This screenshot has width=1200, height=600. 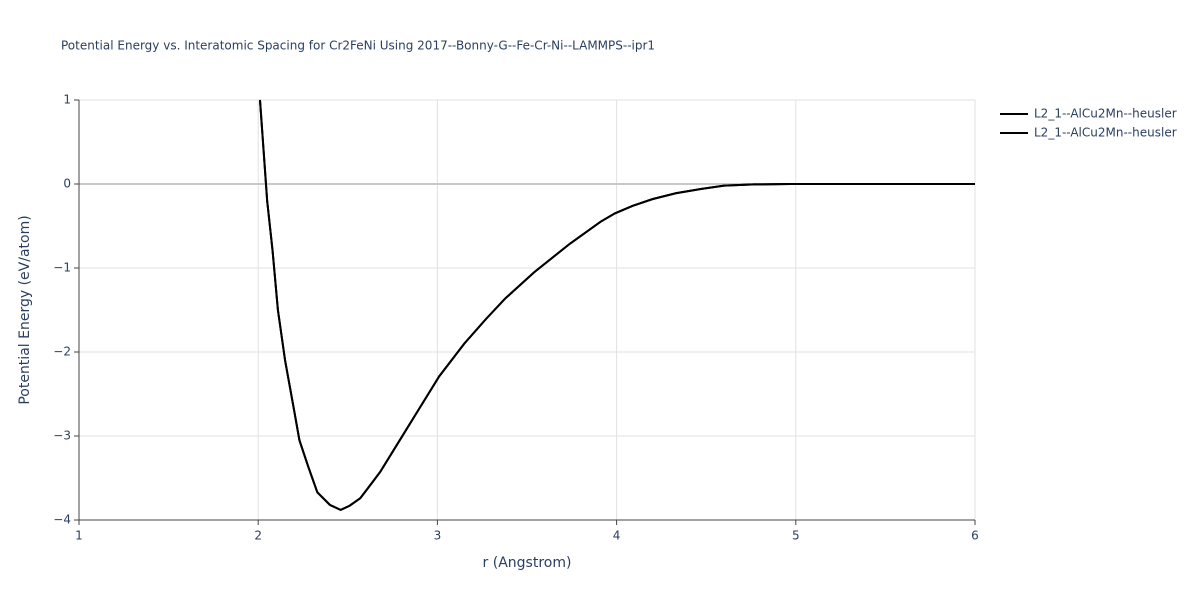 I want to click on x-tick-label: 2, so click(x=258, y=536).